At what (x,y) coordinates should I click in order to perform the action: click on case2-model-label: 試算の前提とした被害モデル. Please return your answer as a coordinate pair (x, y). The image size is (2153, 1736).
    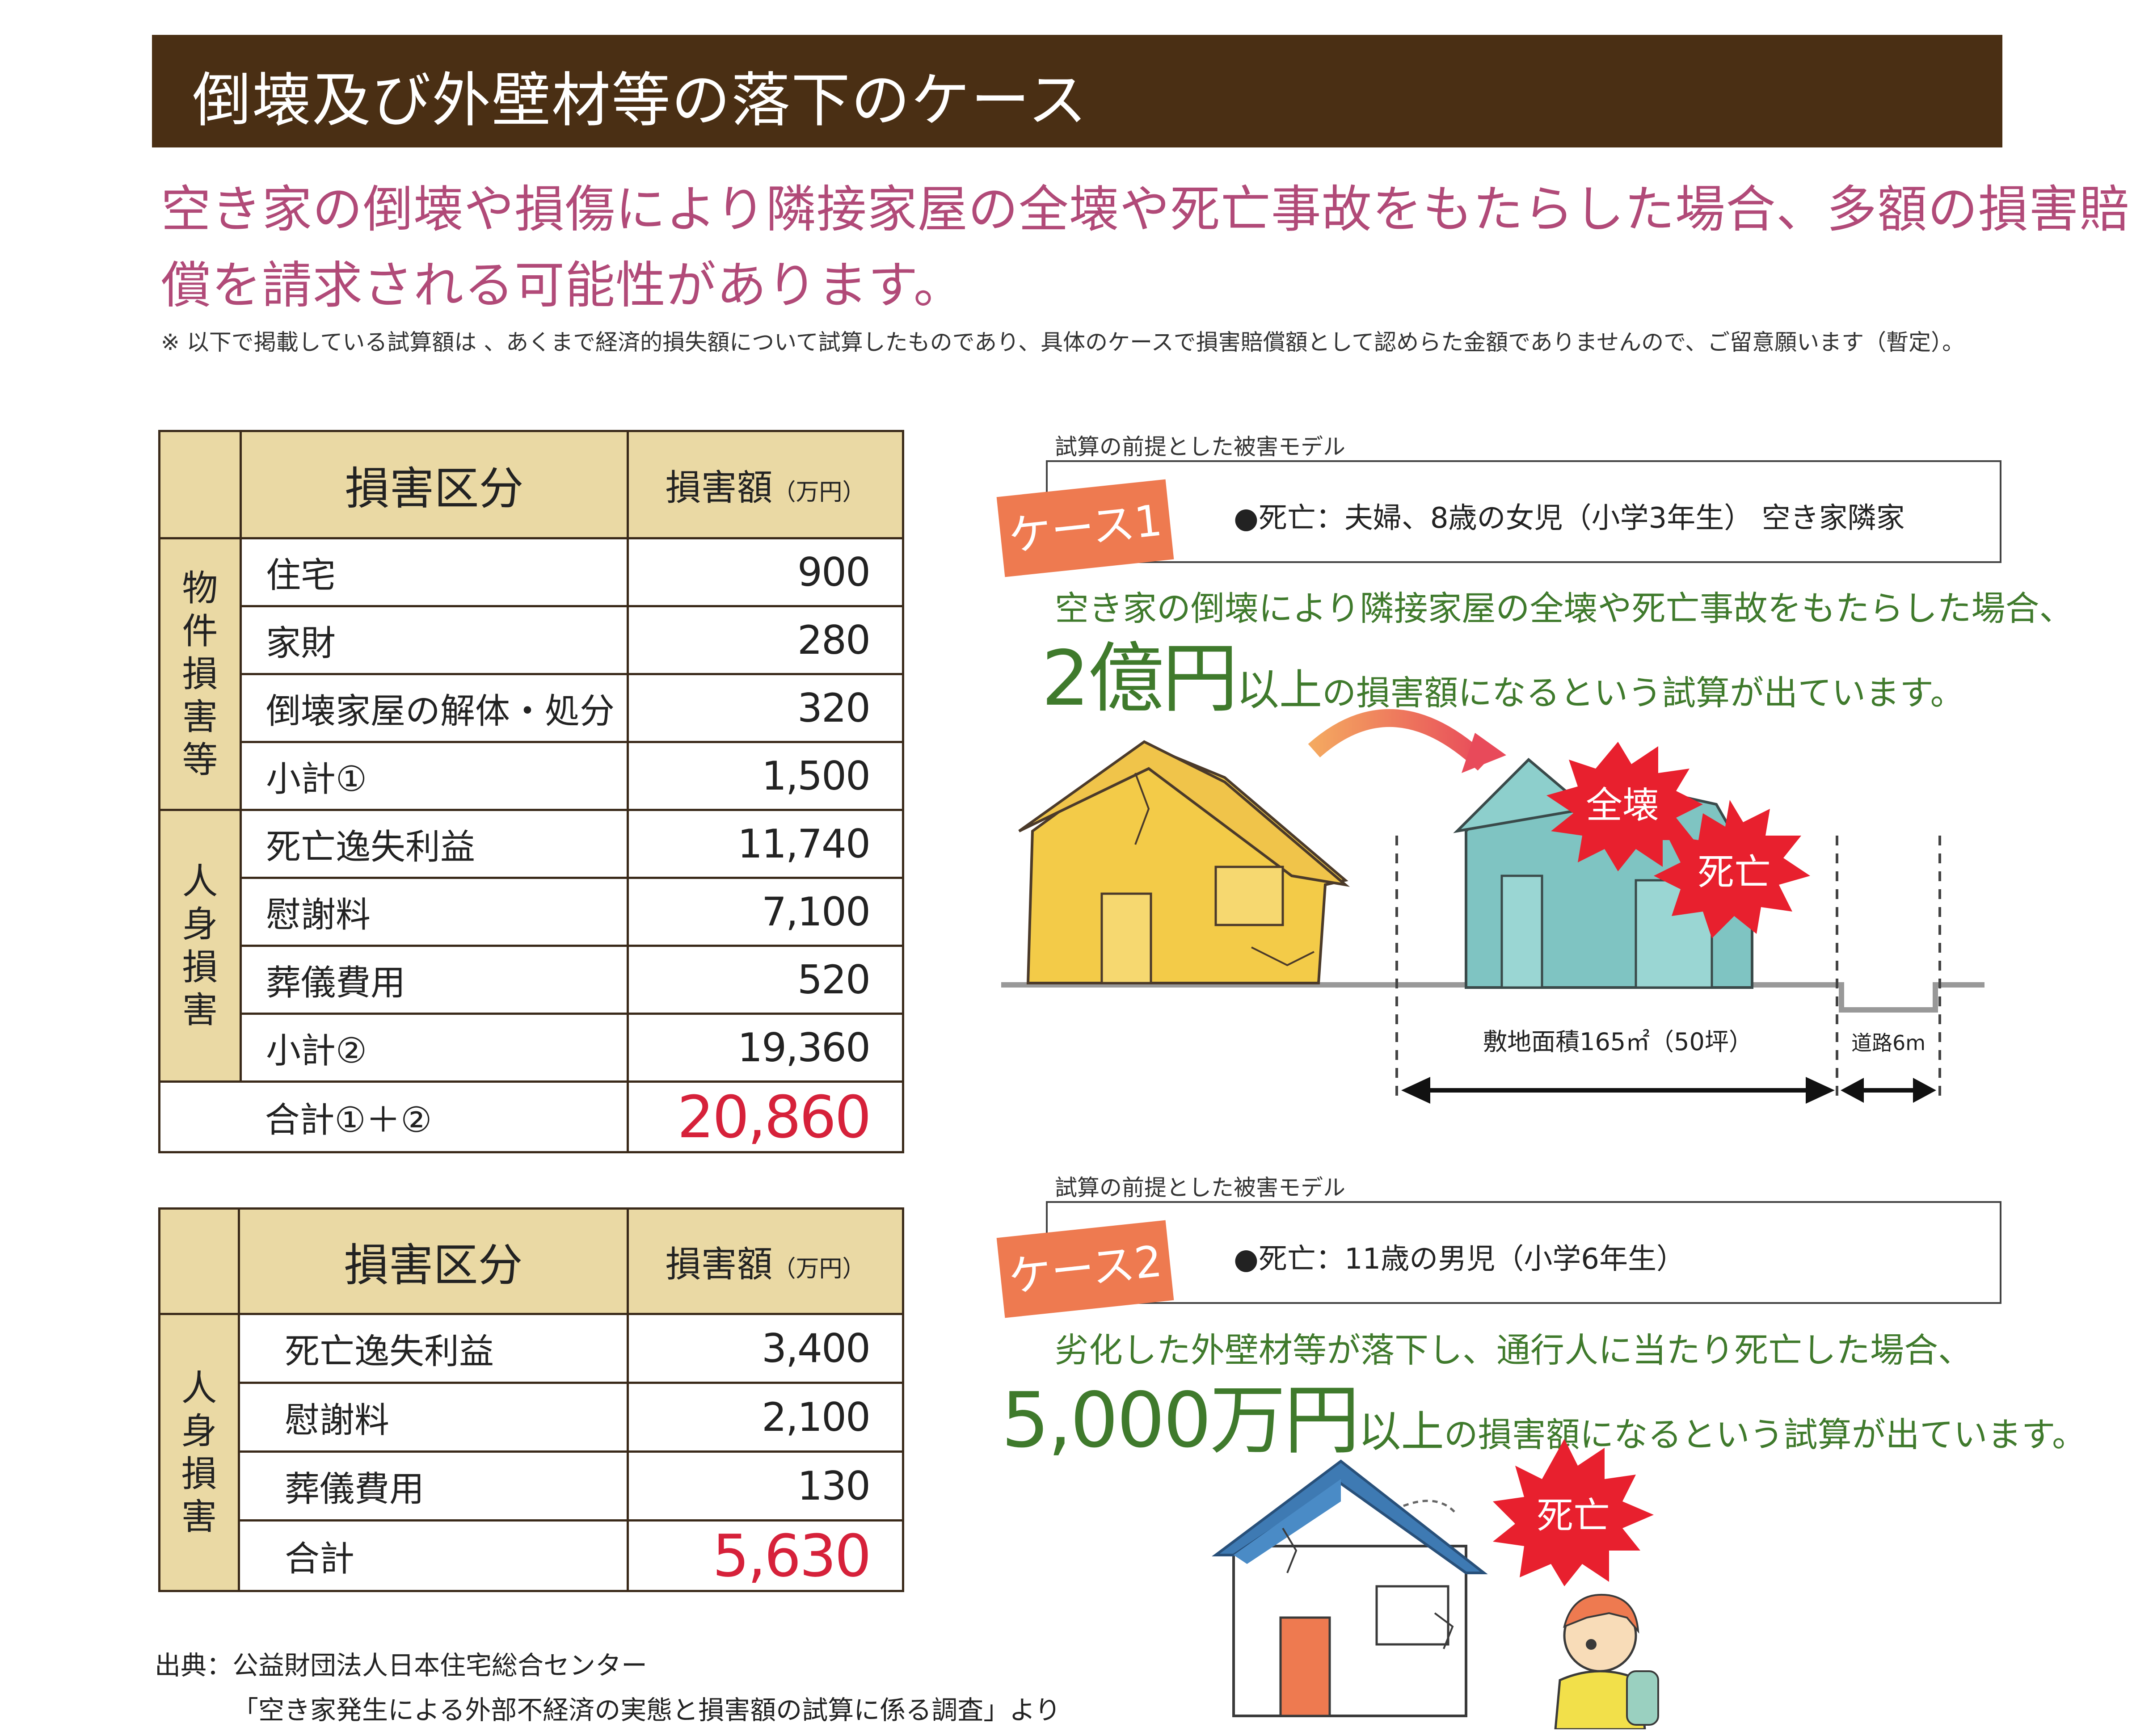
    Looking at the image, I should click on (1200, 1188).